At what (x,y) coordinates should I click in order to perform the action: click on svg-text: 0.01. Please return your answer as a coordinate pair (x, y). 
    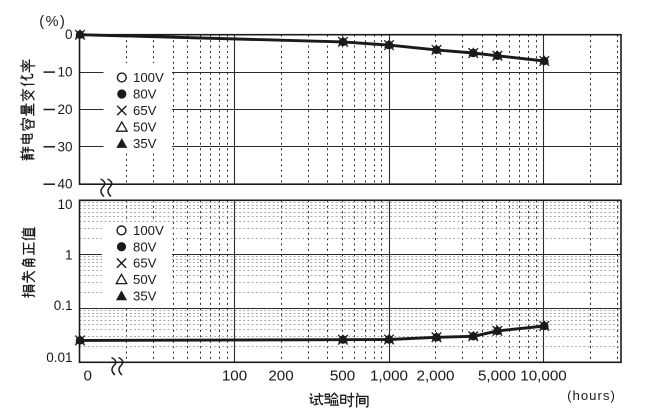
    Looking at the image, I should click on (59, 357).